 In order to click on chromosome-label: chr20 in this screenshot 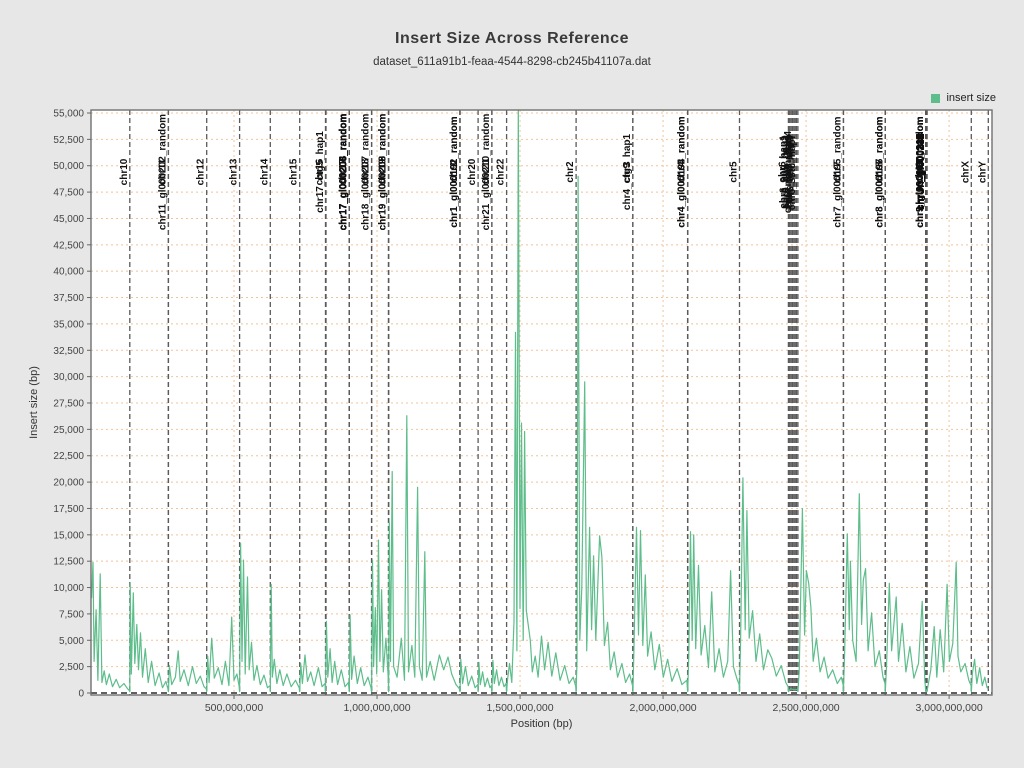, I will do `click(472, 171)`.